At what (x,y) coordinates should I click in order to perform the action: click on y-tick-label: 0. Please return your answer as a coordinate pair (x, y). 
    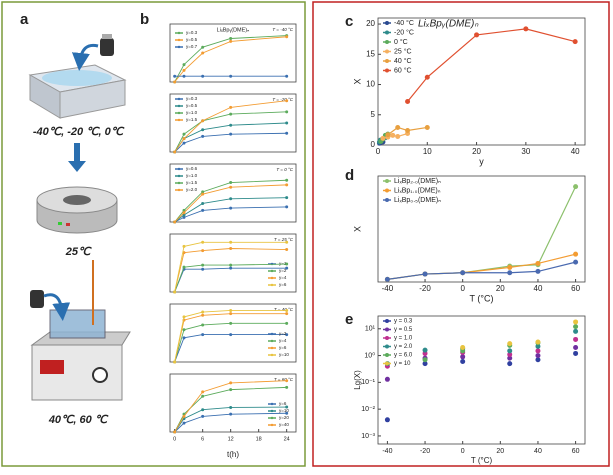
    Looking at the image, I should click on (373, 144).